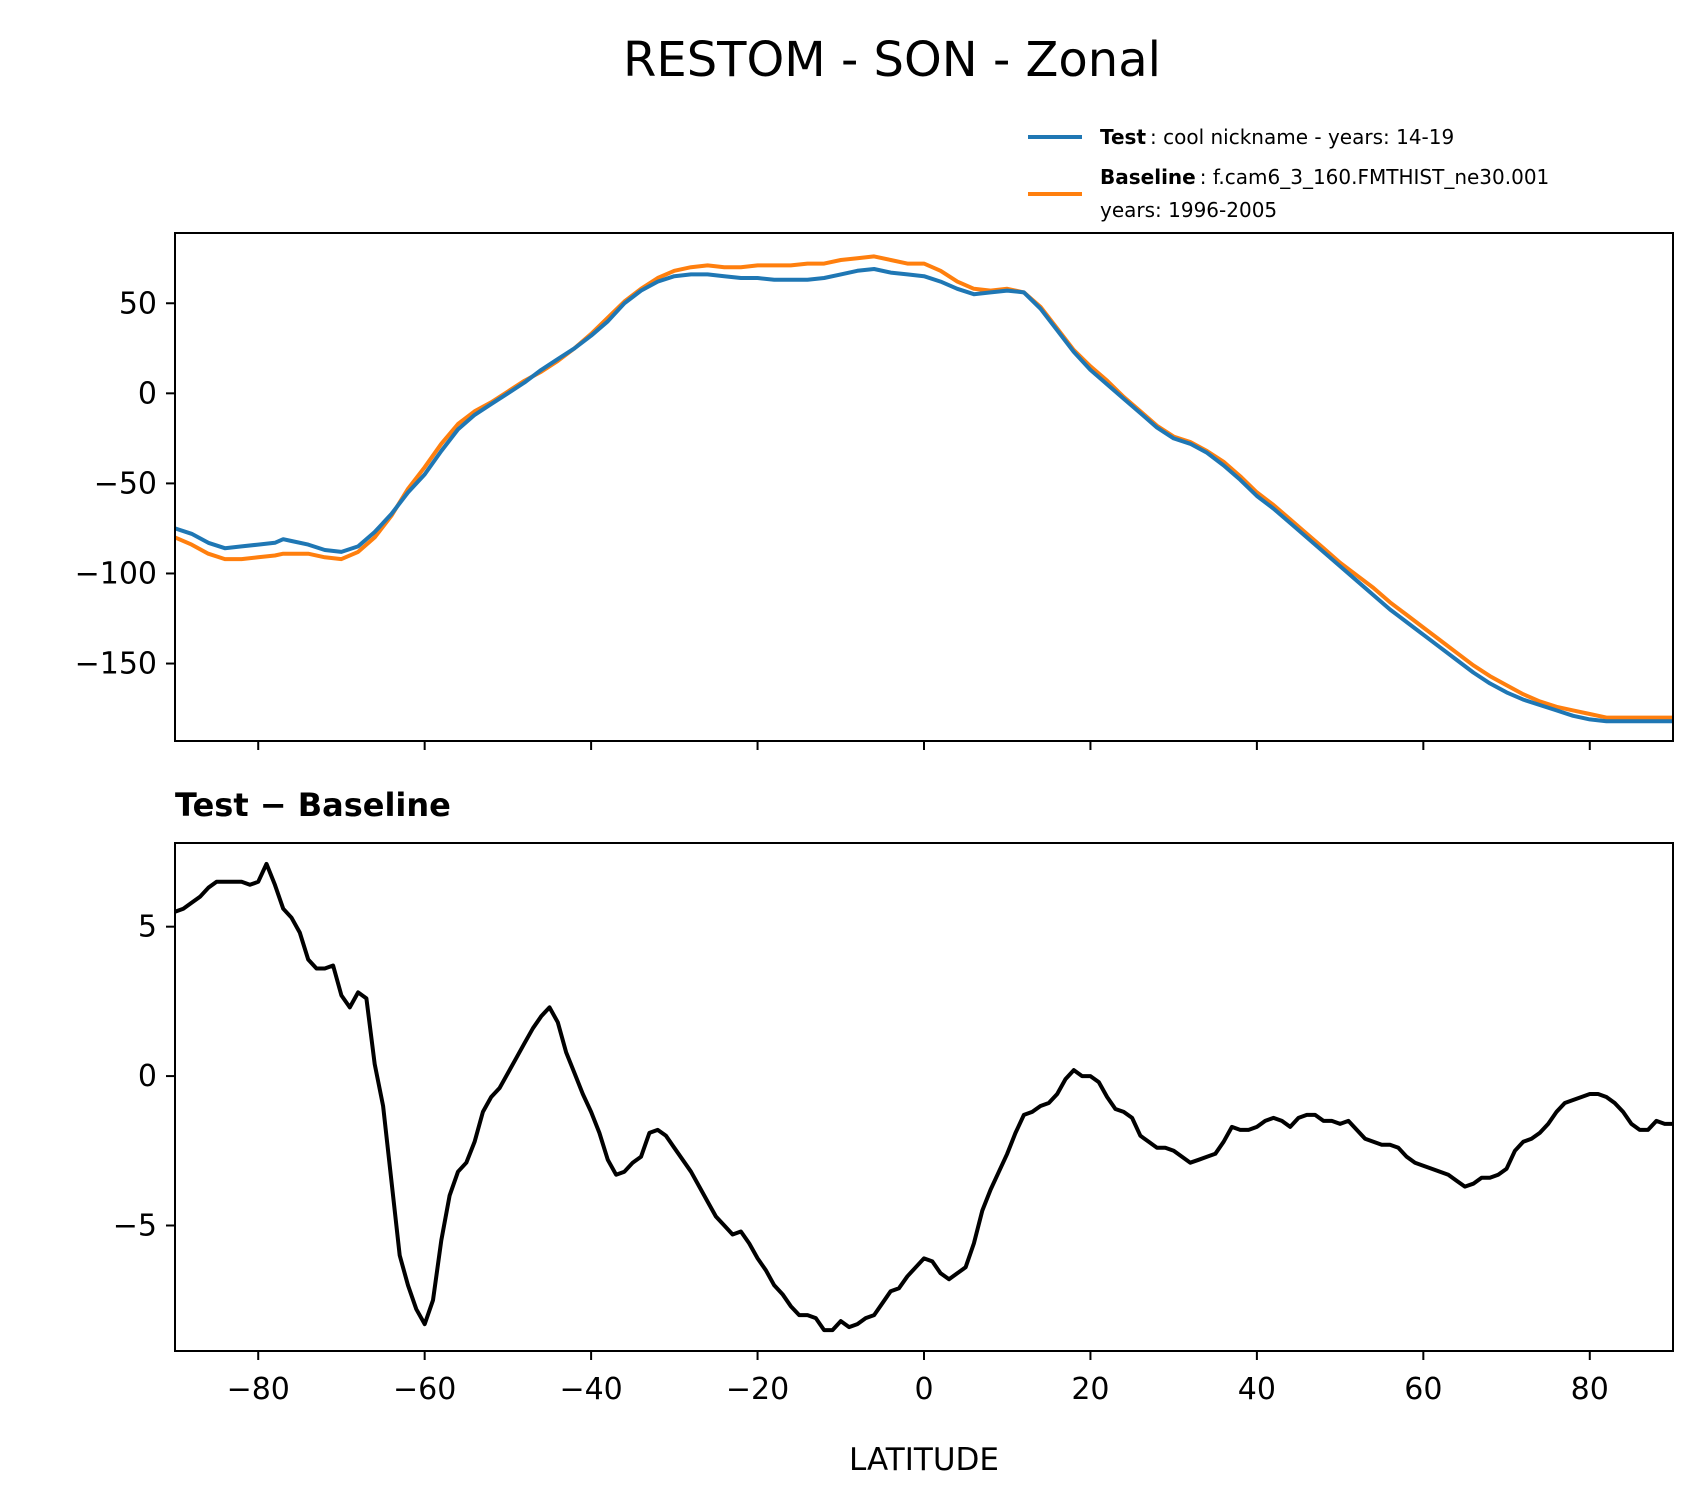 This screenshot has height=1496, width=1691. What do you see at coordinates (1090, 1389) in the screenshot?
I see `x-tick-label: 20` at bounding box center [1090, 1389].